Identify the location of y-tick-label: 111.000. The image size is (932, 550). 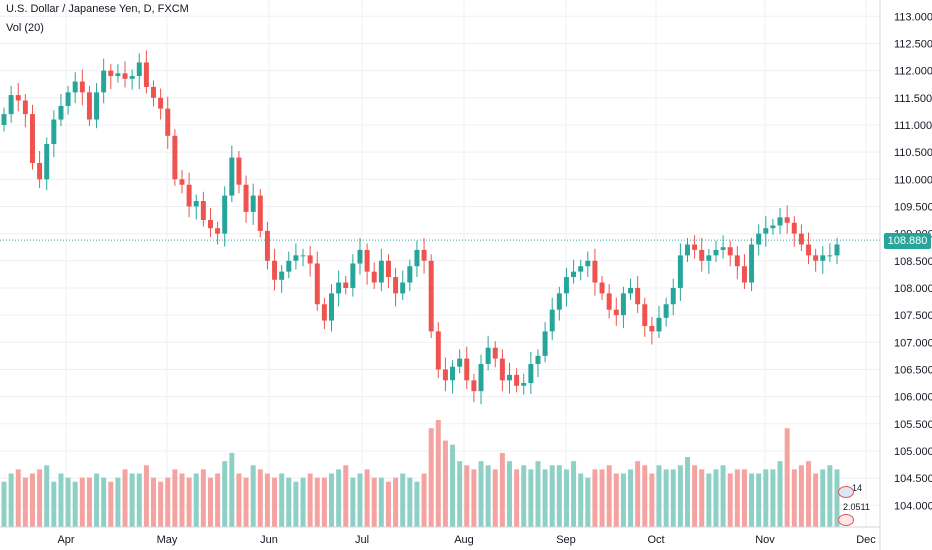
(913, 126).